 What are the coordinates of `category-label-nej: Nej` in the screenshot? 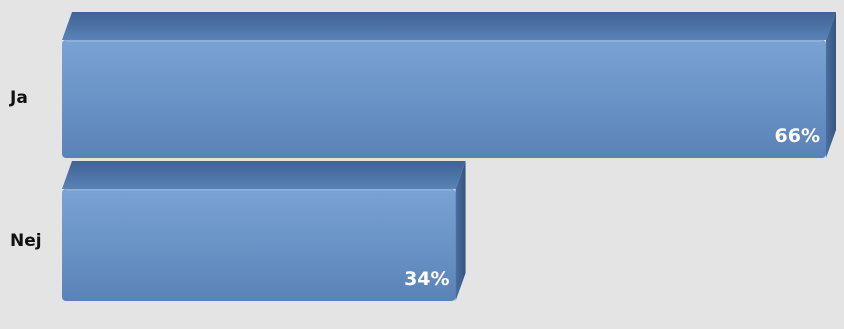 It's located at (26, 241).